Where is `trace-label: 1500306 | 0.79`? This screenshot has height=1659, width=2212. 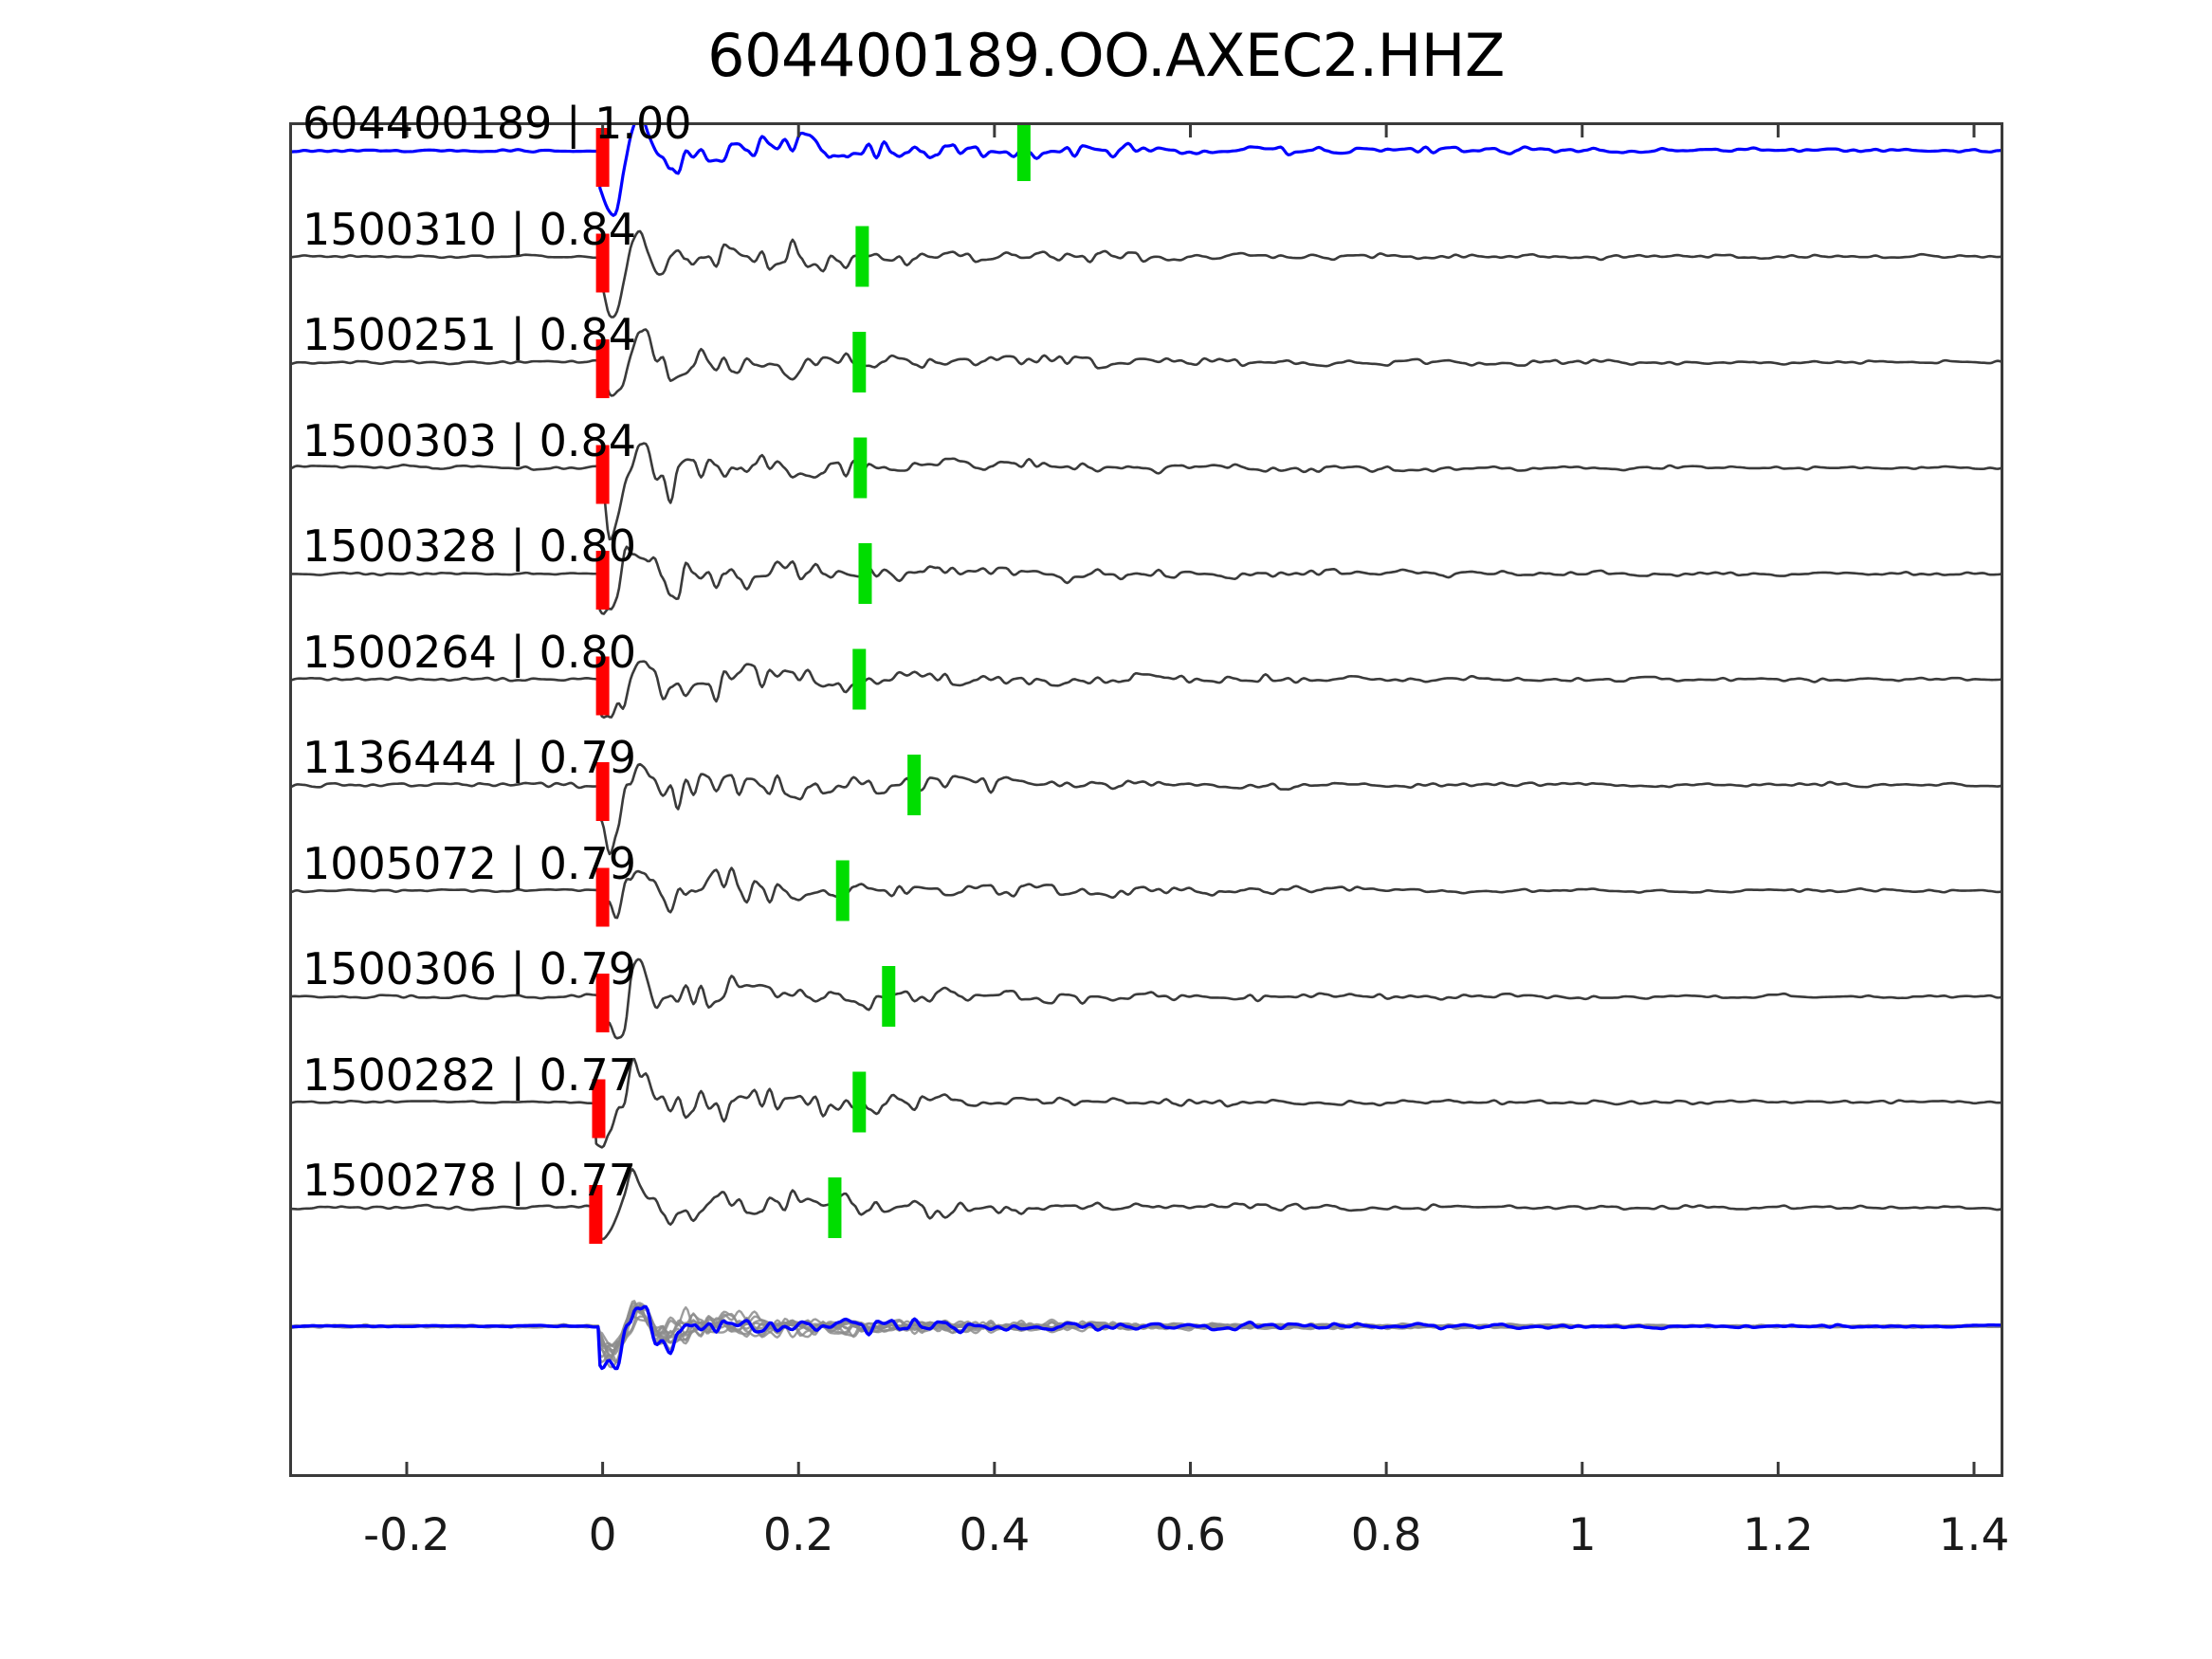 trace-label: 1500306 | 0.79 is located at coordinates (469, 968).